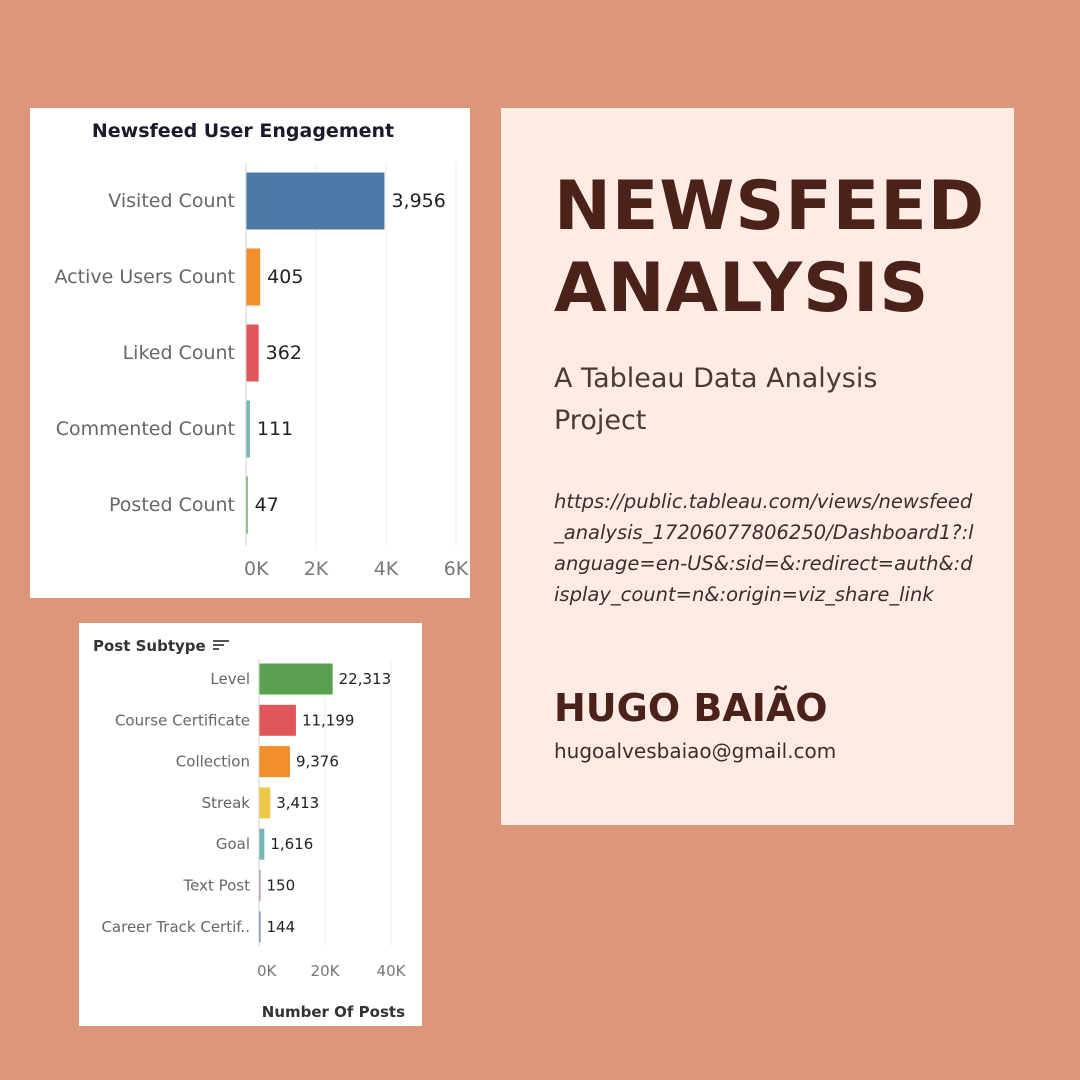 This screenshot has height=1080, width=1080. I want to click on category-label: Visited Count, so click(171, 201).